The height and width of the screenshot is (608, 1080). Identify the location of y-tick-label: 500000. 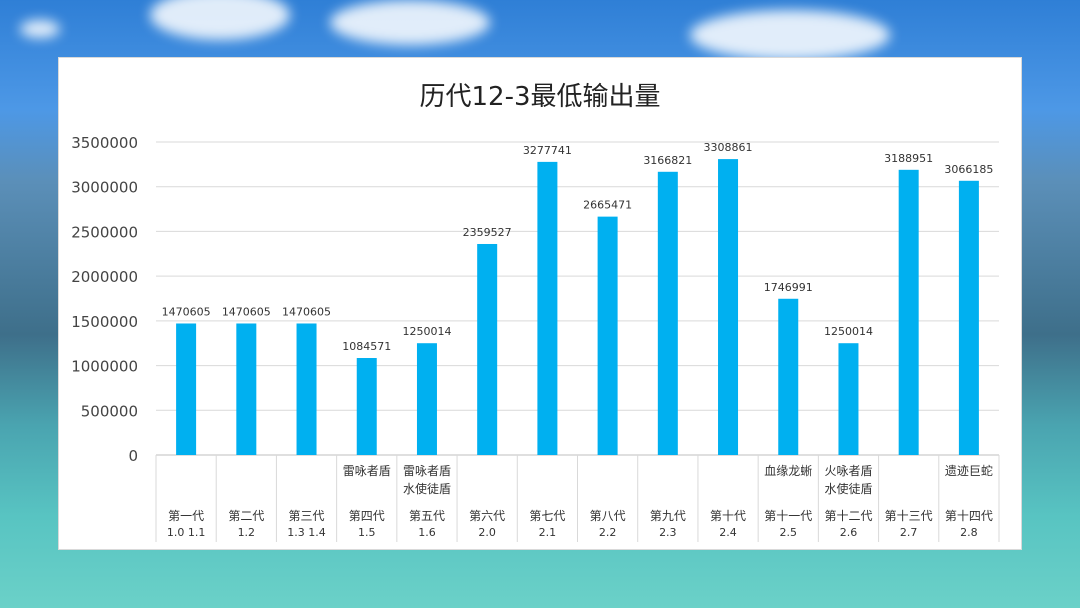
(109, 411).